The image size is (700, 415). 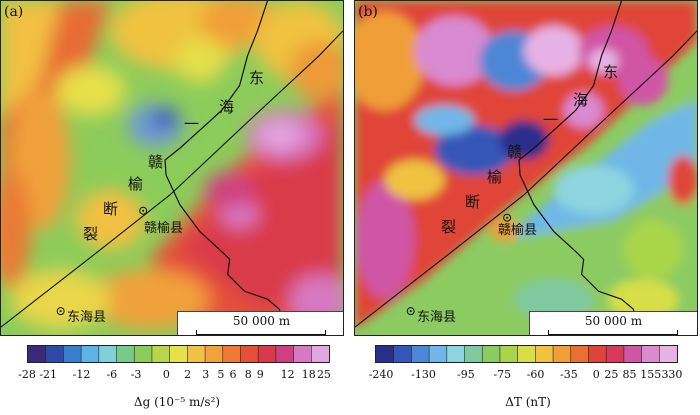 I want to click on colorbar-magnetic, so click(x=526, y=354).